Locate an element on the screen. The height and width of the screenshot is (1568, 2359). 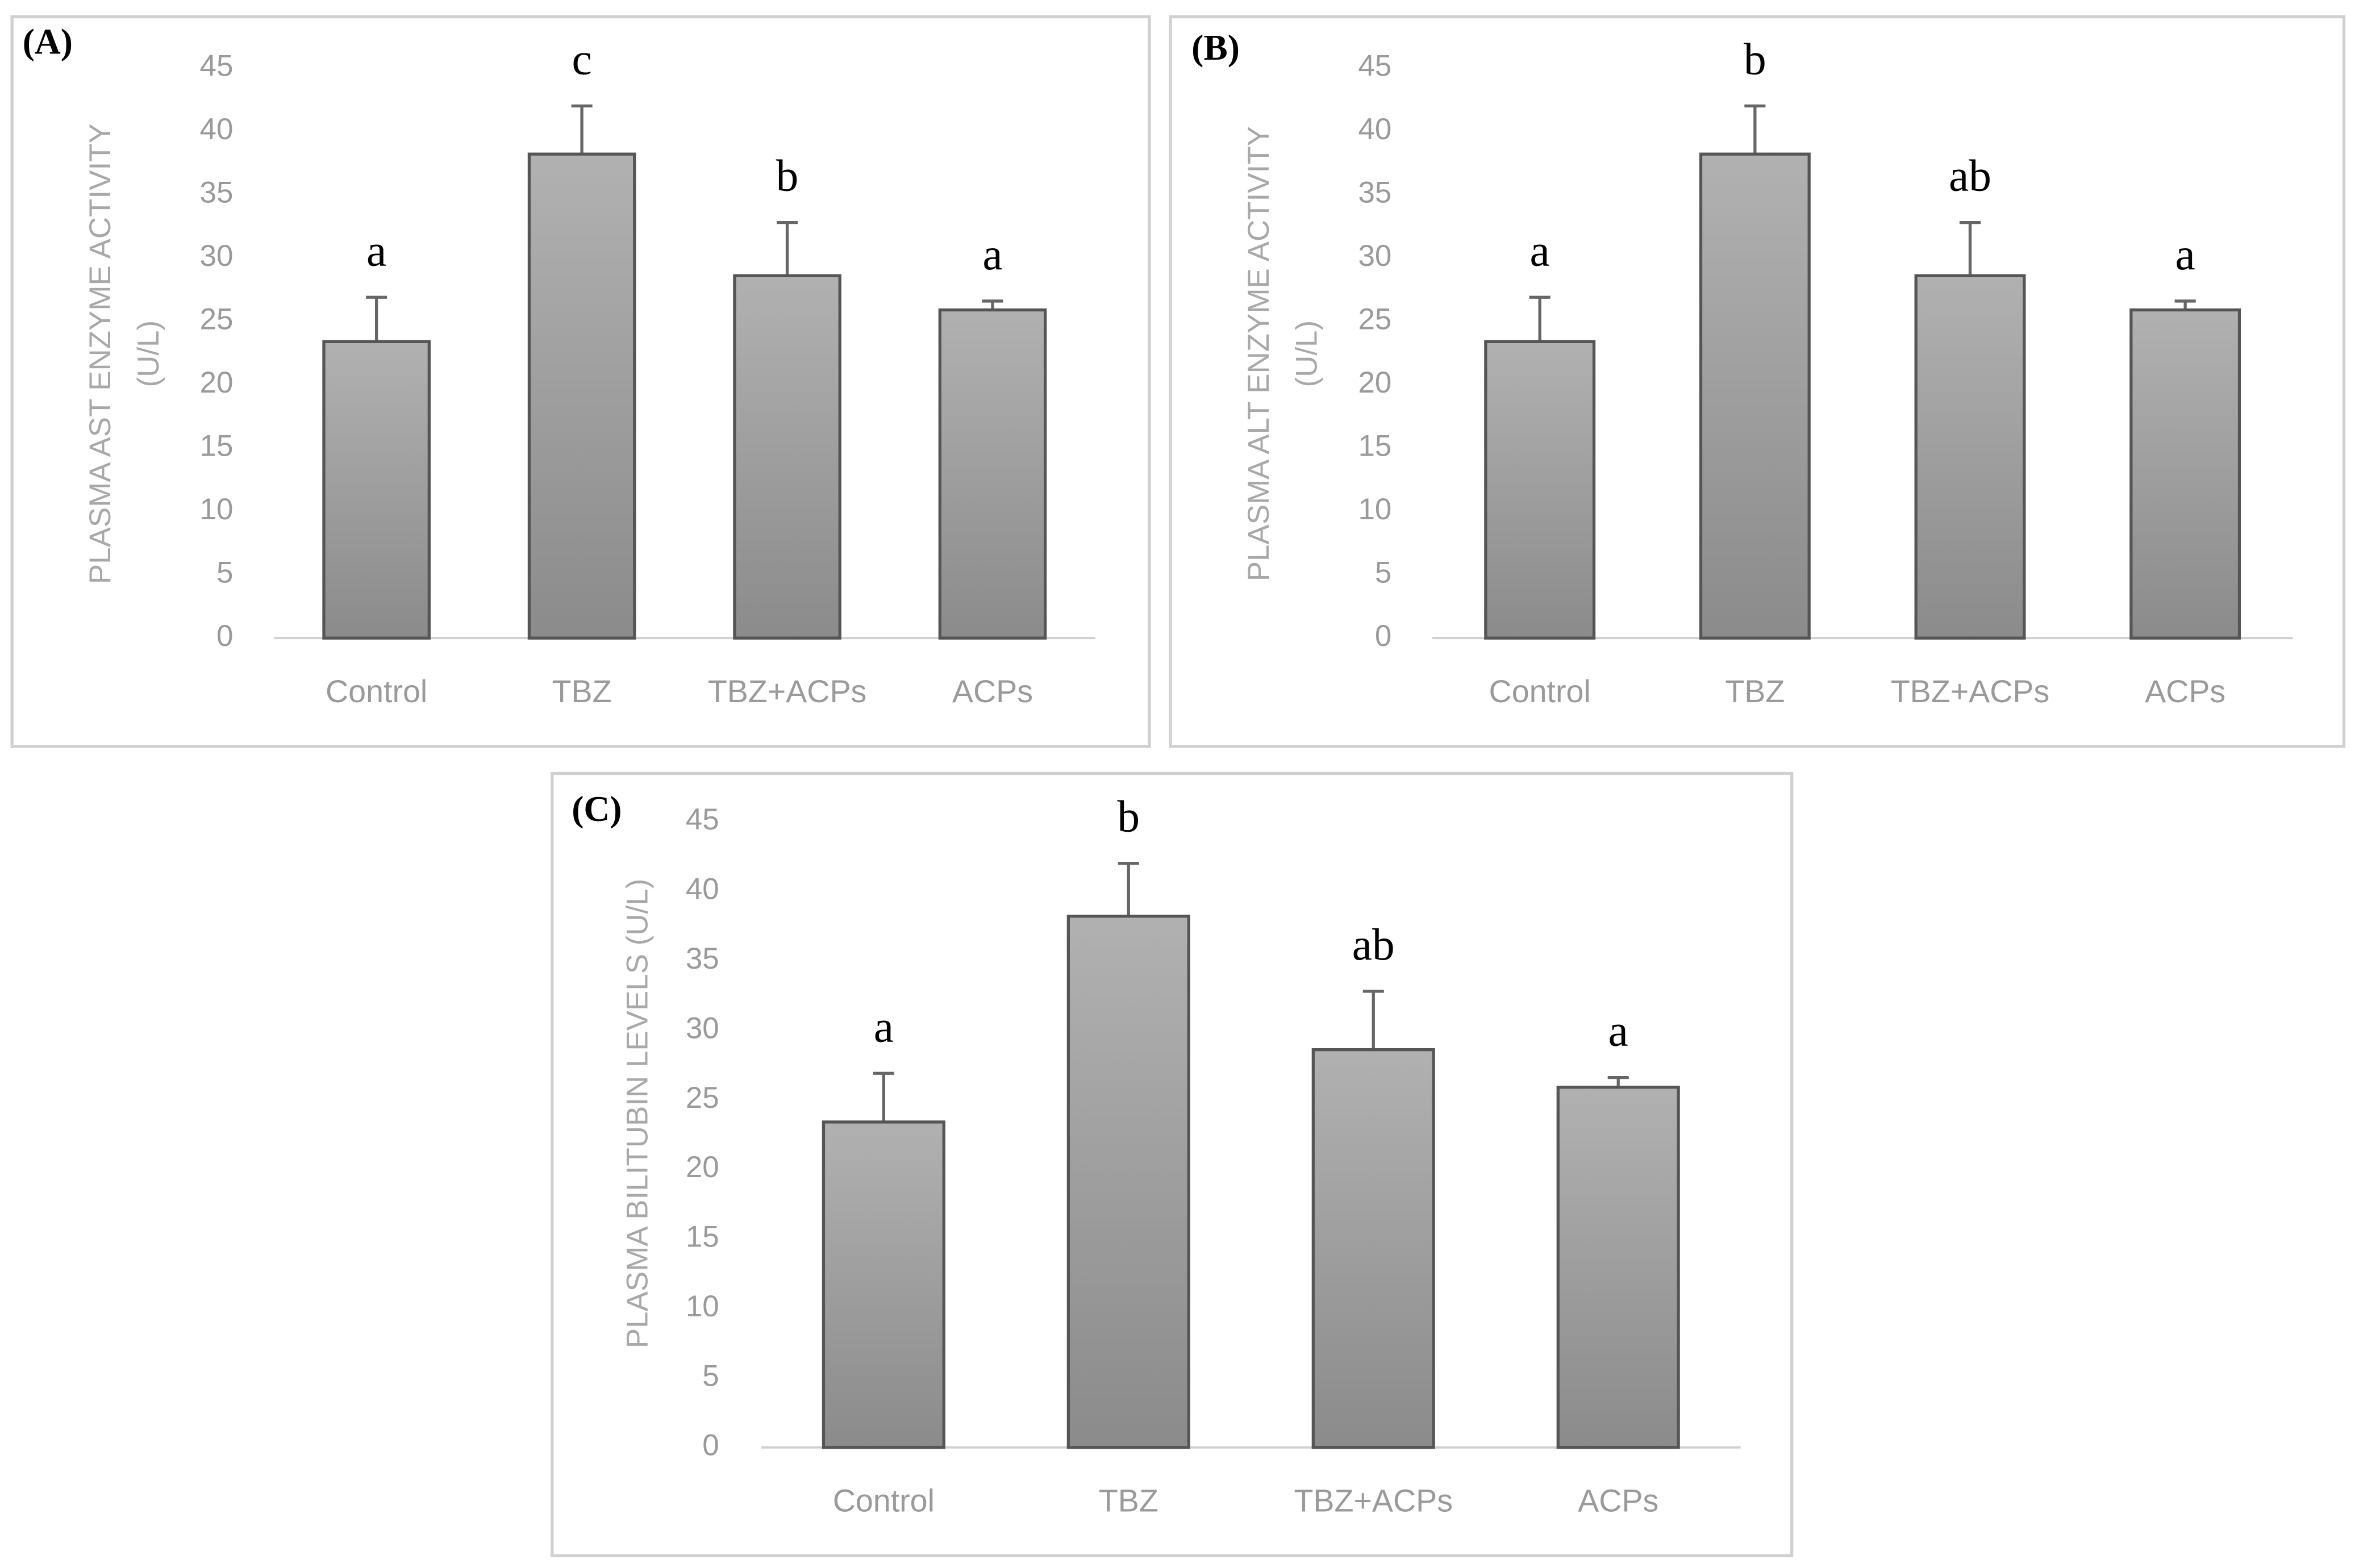
panel-label: (B) is located at coordinates (1215, 47).